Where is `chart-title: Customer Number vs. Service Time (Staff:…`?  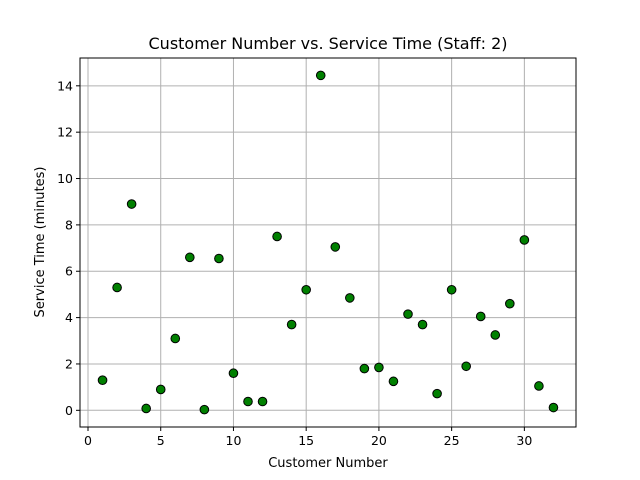 chart-title: Customer Number vs. Service Time (Staff:… is located at coordinates (328, 43).